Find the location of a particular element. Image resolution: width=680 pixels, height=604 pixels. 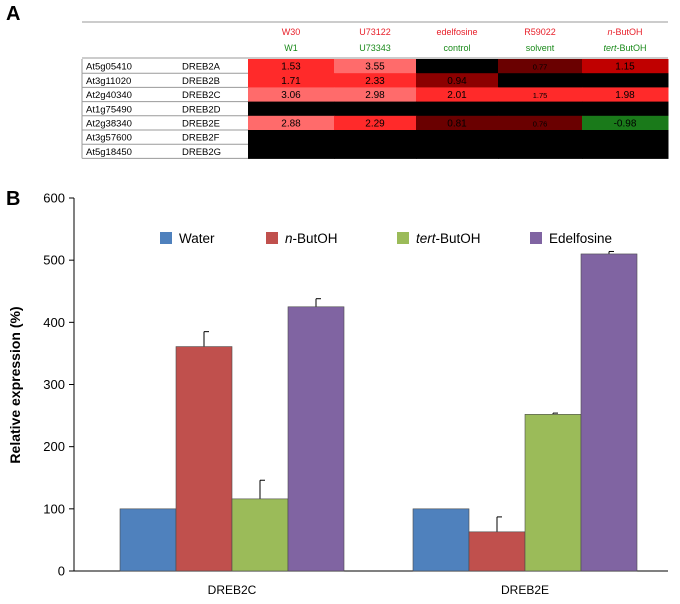

panel-b-letter: B is located at coordinates (13, 199).